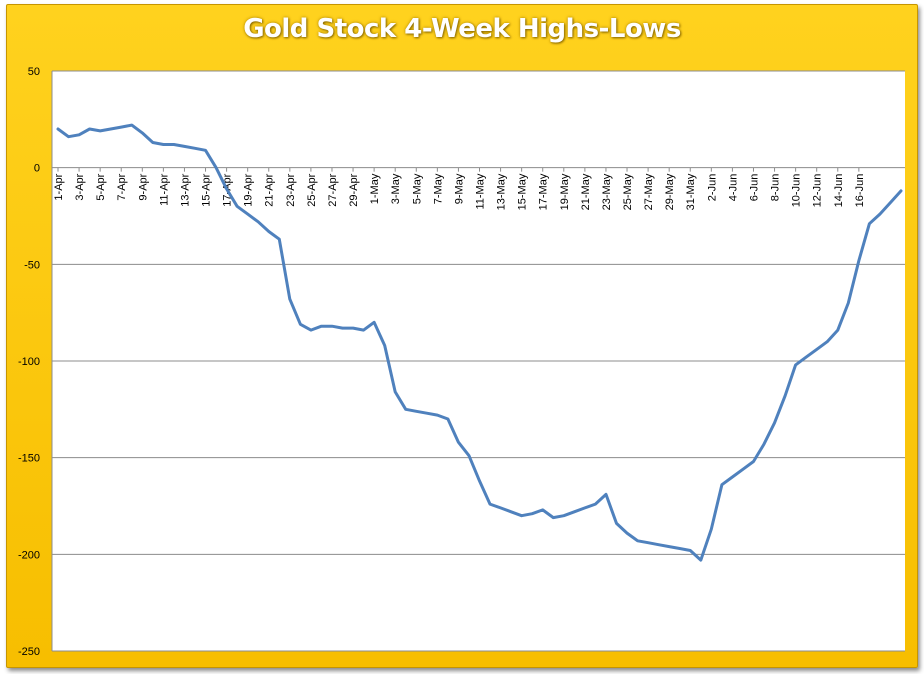 The image size is (924, 674). Describe the element at coordinates (712, 188) in the screenshot. I see `x-tick-label: 2-Jun` at that location.